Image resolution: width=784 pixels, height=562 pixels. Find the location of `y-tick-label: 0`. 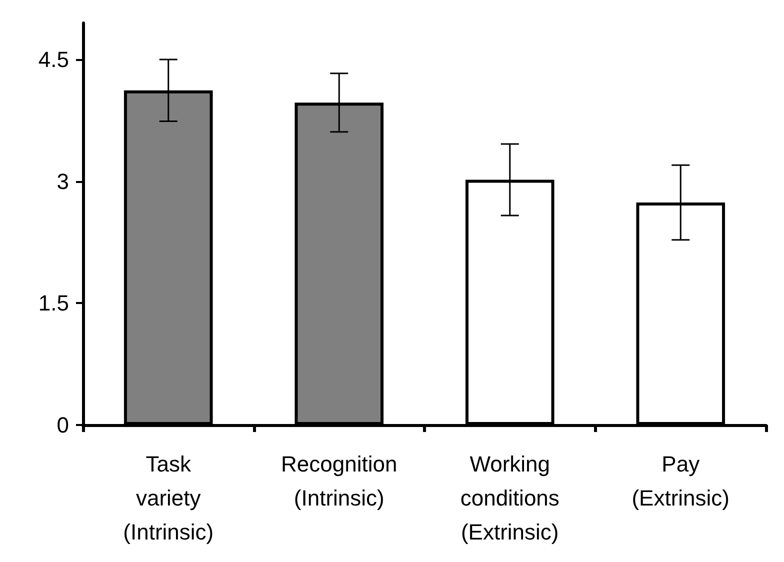

y-tick-label: 0 is located at coordinates (62, 425).